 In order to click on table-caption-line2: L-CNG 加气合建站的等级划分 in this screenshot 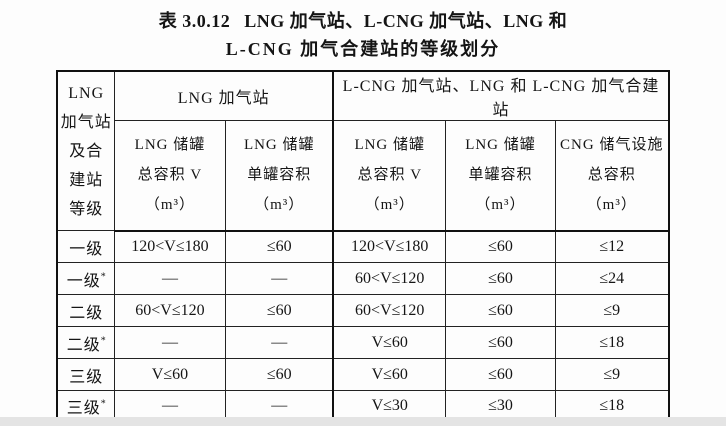, I will do `click(363, 49)`.